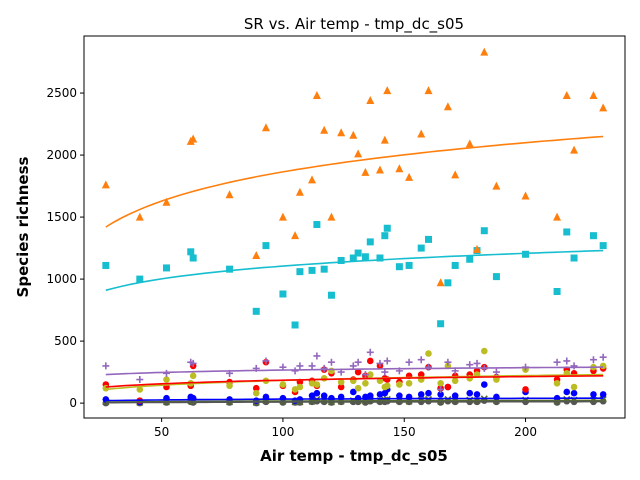  What do you see at coordinates (354, 24) in the screenshot?
I see `chart-title: SR vs. Air temp - tmp_dc_s05` at bounding box center [354, 24].